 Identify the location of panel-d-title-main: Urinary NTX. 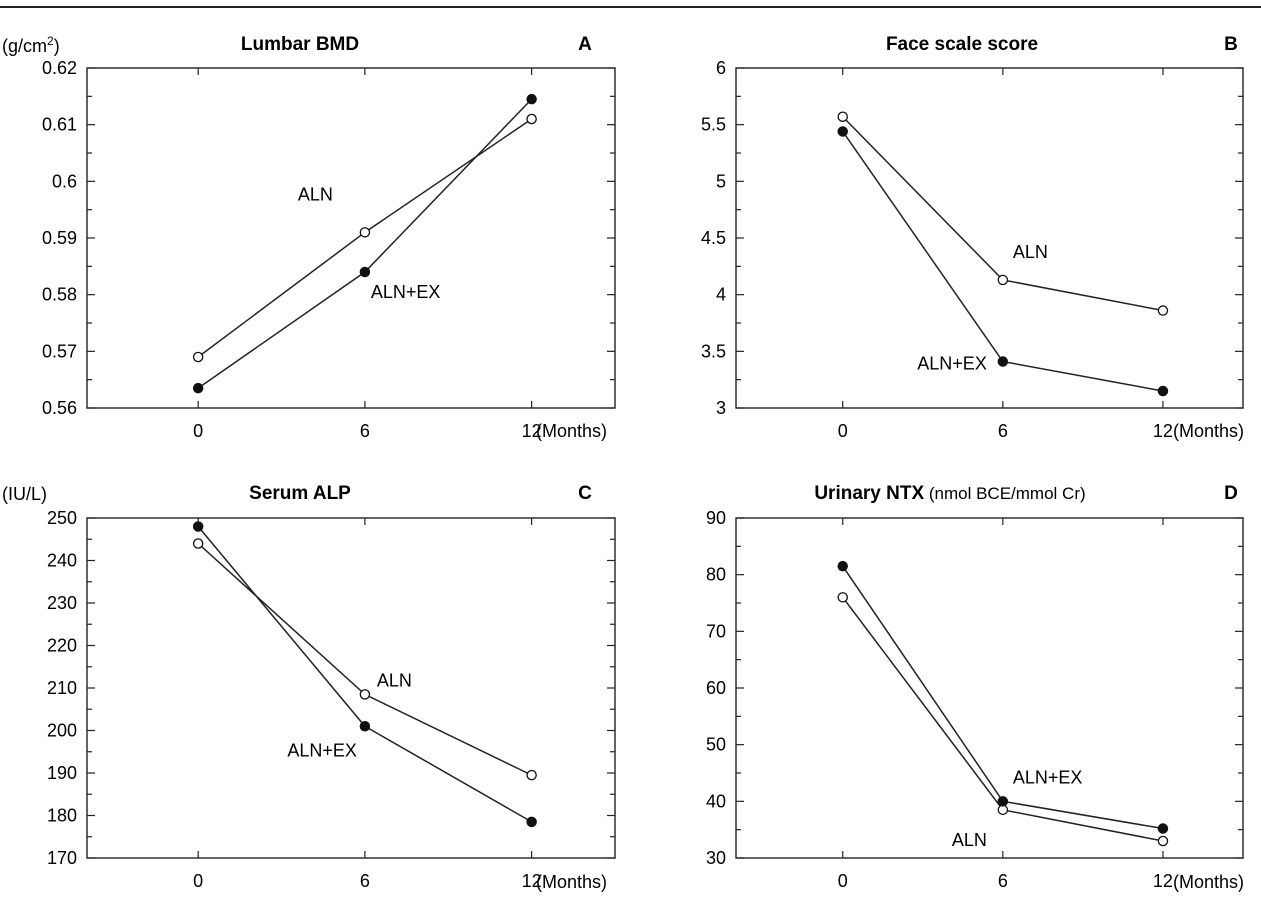
(869, 493).